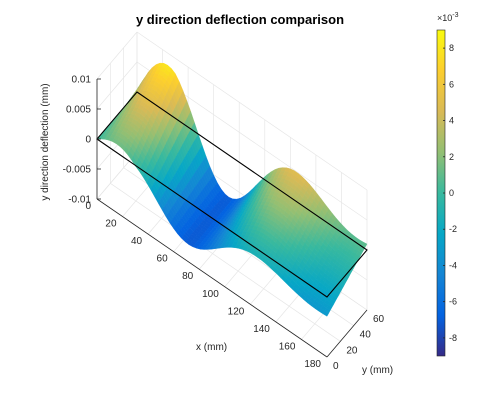  I want to click on colorbar-tick-label: 2, so click(451, 157).